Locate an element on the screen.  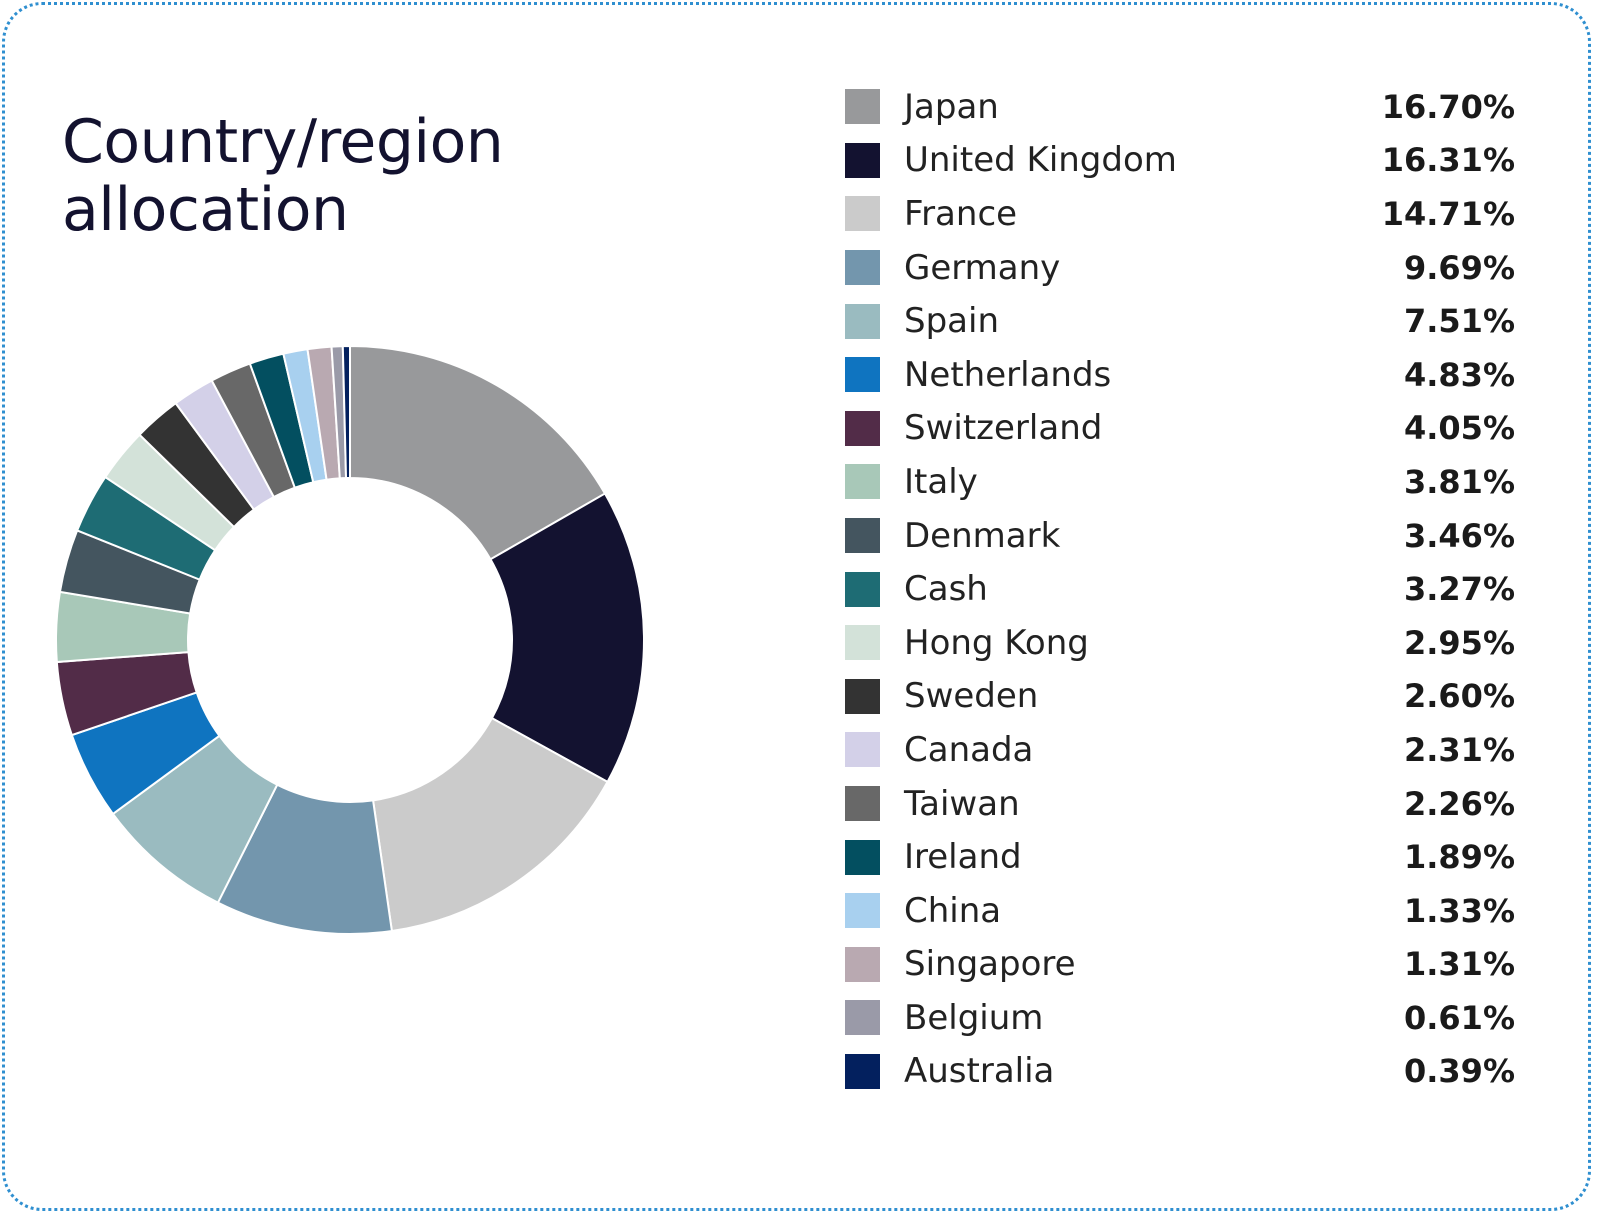
legend-value: 0.39% is located at coordinates (1459, 1071).